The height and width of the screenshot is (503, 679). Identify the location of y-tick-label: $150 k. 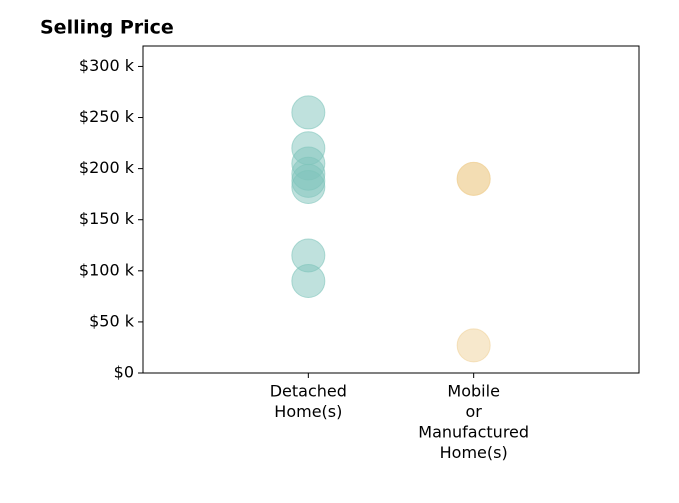
(107, 218).